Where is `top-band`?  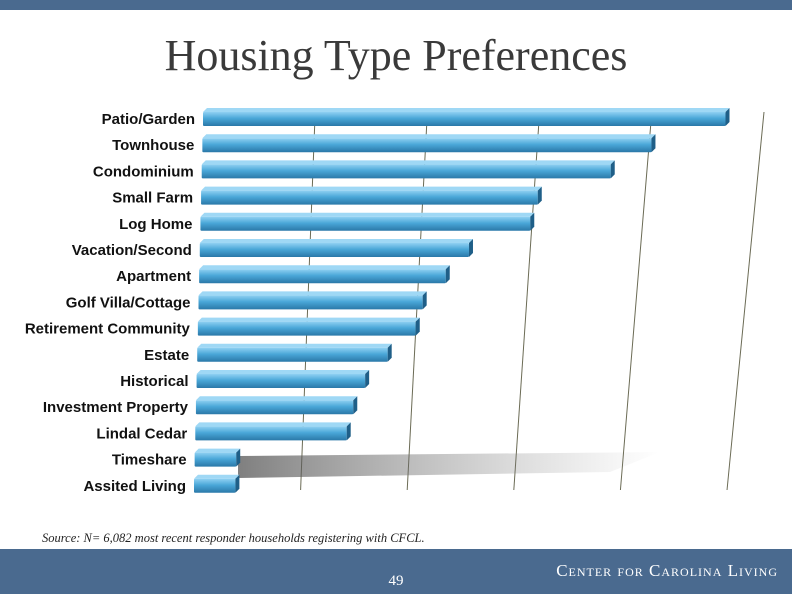
top-band is located at coordinates (396, 5).